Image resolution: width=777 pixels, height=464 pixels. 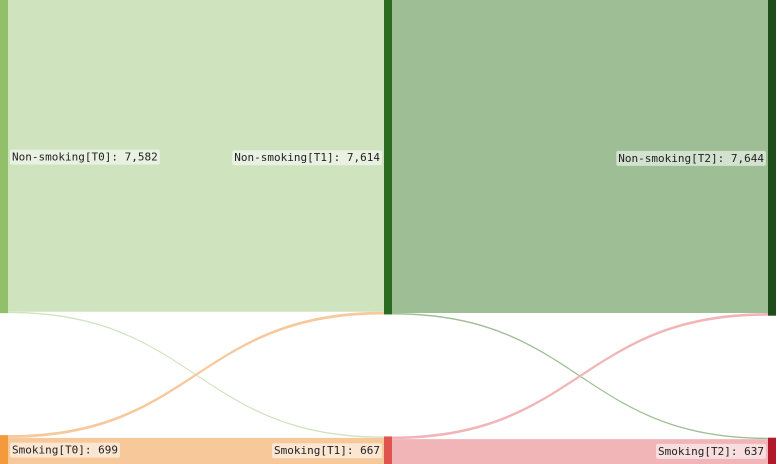 What do you see at coordinates (196, 374) in the screenshot?
I see `sankey-link-s0-ns1` at bounding box center [196, 374].